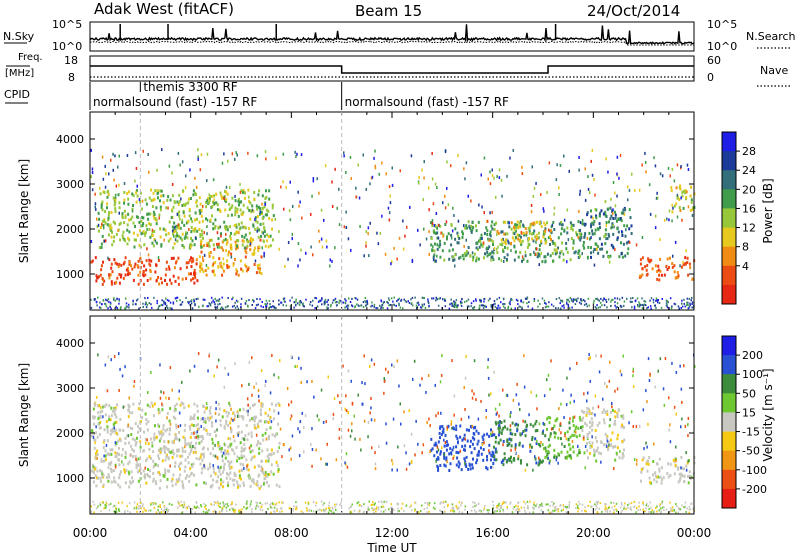 The height and width of the screenshot is (554, 800). I want to click on freq-label-1: Freq., so click(30, 57).